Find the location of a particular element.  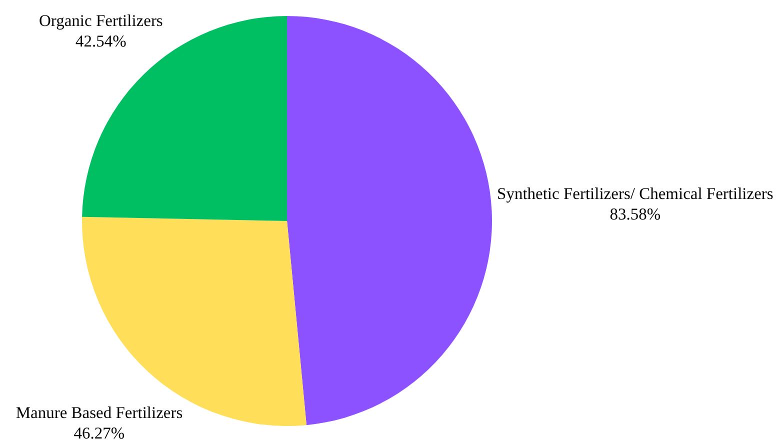

data-label: 83.58% is located at coordinates (635, 214).